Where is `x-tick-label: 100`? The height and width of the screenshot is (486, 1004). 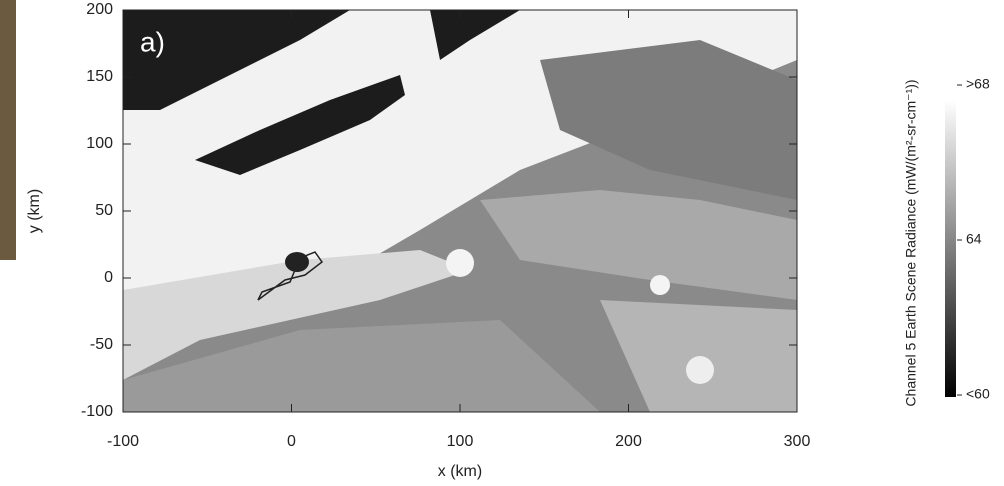
x-tick-label: 100 is located at coordinates (460, 441).